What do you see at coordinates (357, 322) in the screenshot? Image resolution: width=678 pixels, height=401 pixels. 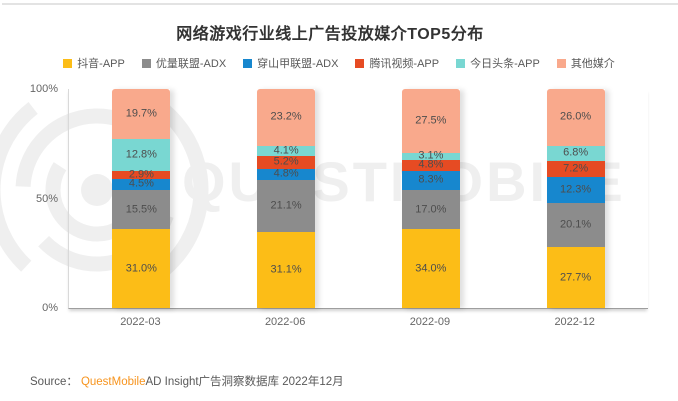 I see `x-axis: 2022-03 2022-06 2022-09 2022-12` at bounding box center [357, 322].